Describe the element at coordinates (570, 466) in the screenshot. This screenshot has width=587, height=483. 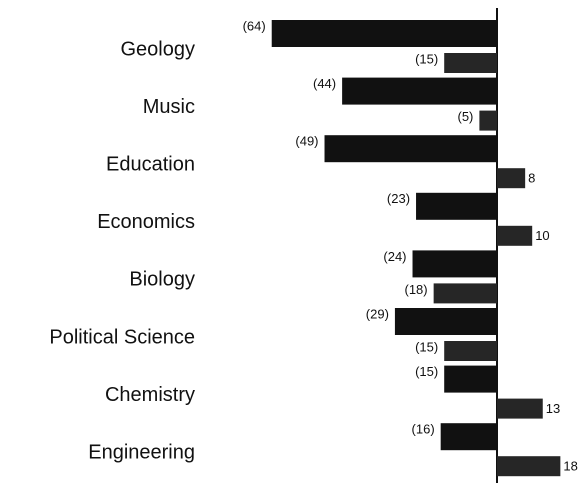
I see `value-label: 18` at that location.